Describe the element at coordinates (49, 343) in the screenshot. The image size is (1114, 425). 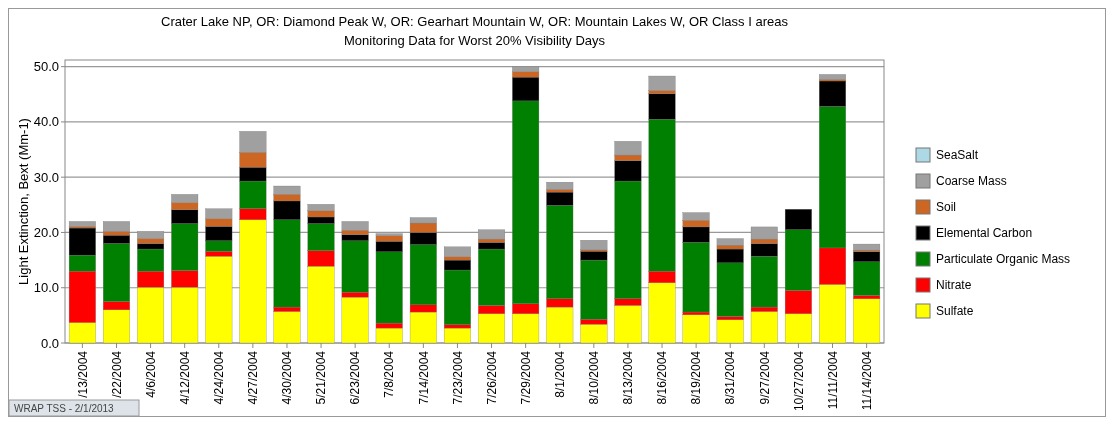
I see `y-tick-label: 0.0` at that location.